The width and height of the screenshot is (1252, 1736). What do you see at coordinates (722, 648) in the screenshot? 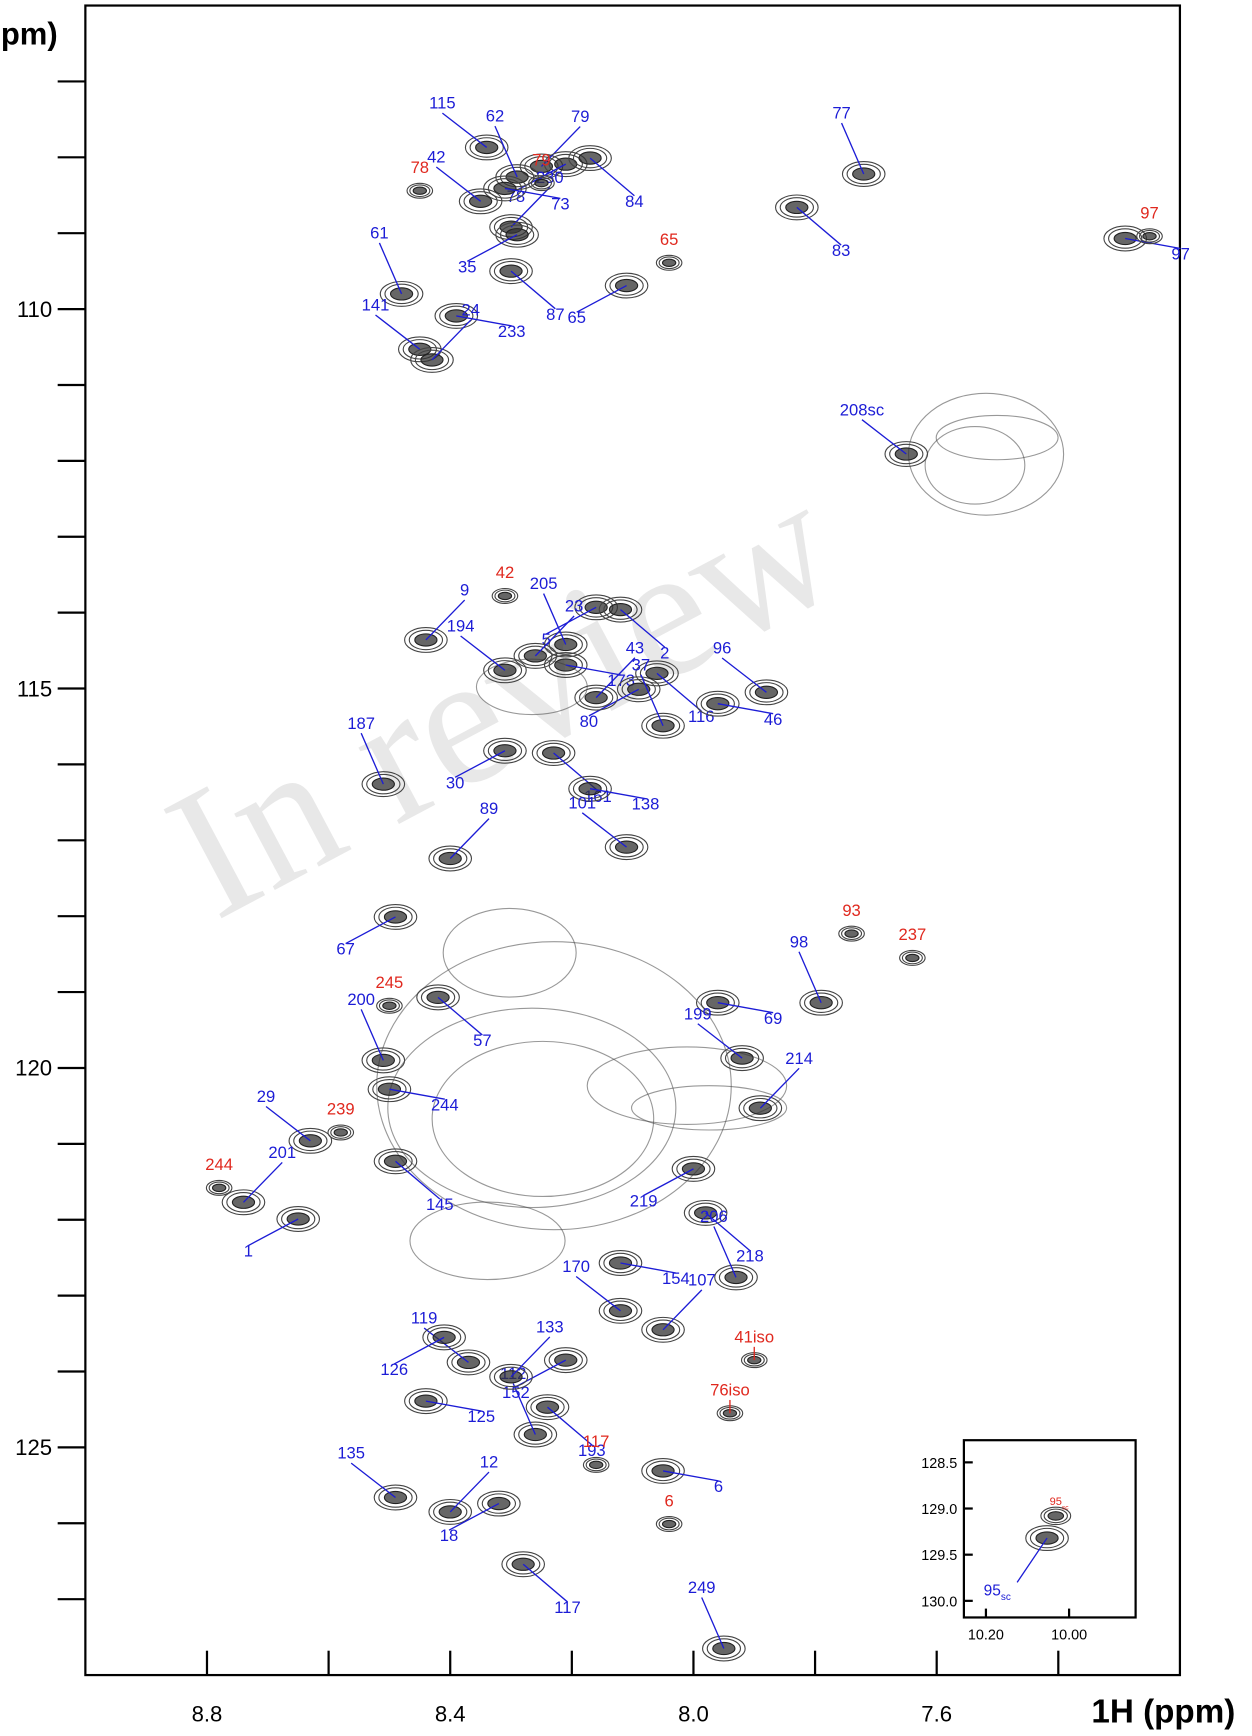
I see `peak-label: 96` at bounding box center [722, 648].